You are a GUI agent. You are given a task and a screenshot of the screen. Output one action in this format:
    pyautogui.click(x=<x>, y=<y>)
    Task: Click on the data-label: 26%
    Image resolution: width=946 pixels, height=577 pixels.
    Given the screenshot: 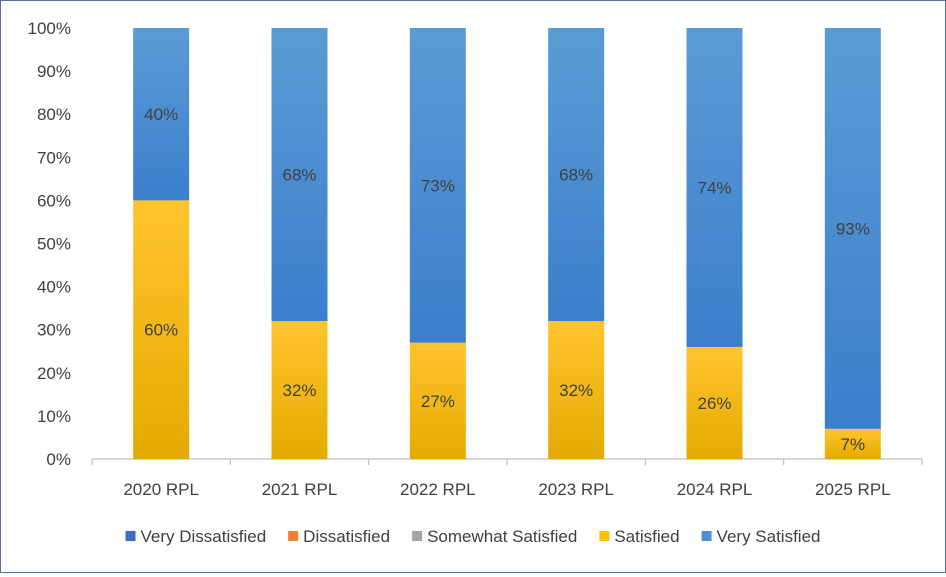 What is the action you would take?
    pyautogui.click(x=714, y=403)
    